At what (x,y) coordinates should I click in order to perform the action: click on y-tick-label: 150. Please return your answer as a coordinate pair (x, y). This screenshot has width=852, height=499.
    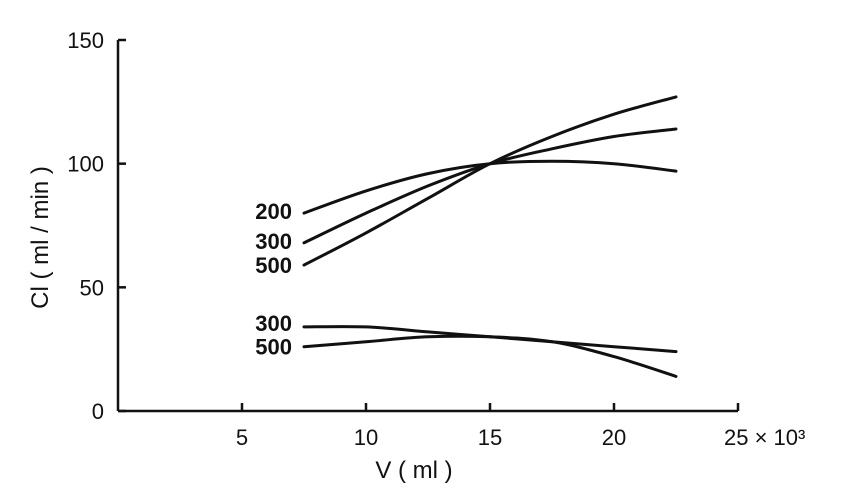
    Looking at the image, I should click on (85, 40).